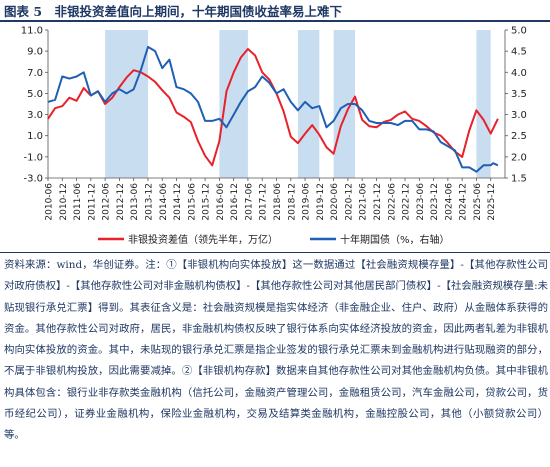 This screenshot has width=550, height=467. Describe the element at coordinates (392, 202) in the screenshot. I see `x-tick-label: 2022-06` at that location.